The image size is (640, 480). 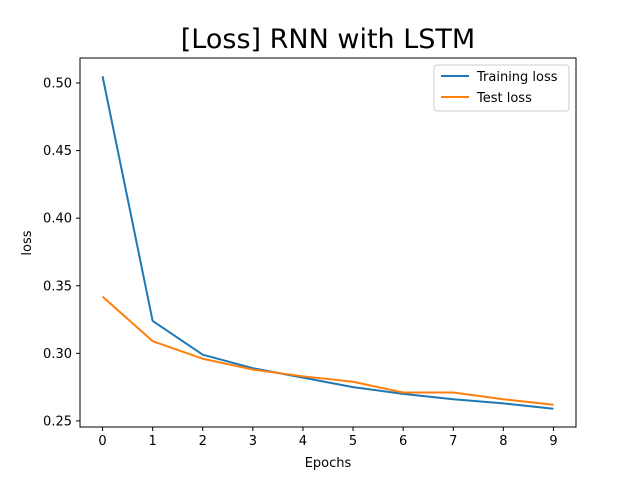 What do you see at coordinates (501, 88) in the screenshot?
I see `legend: Training loss Test loss` at bounding box center [501, 88].